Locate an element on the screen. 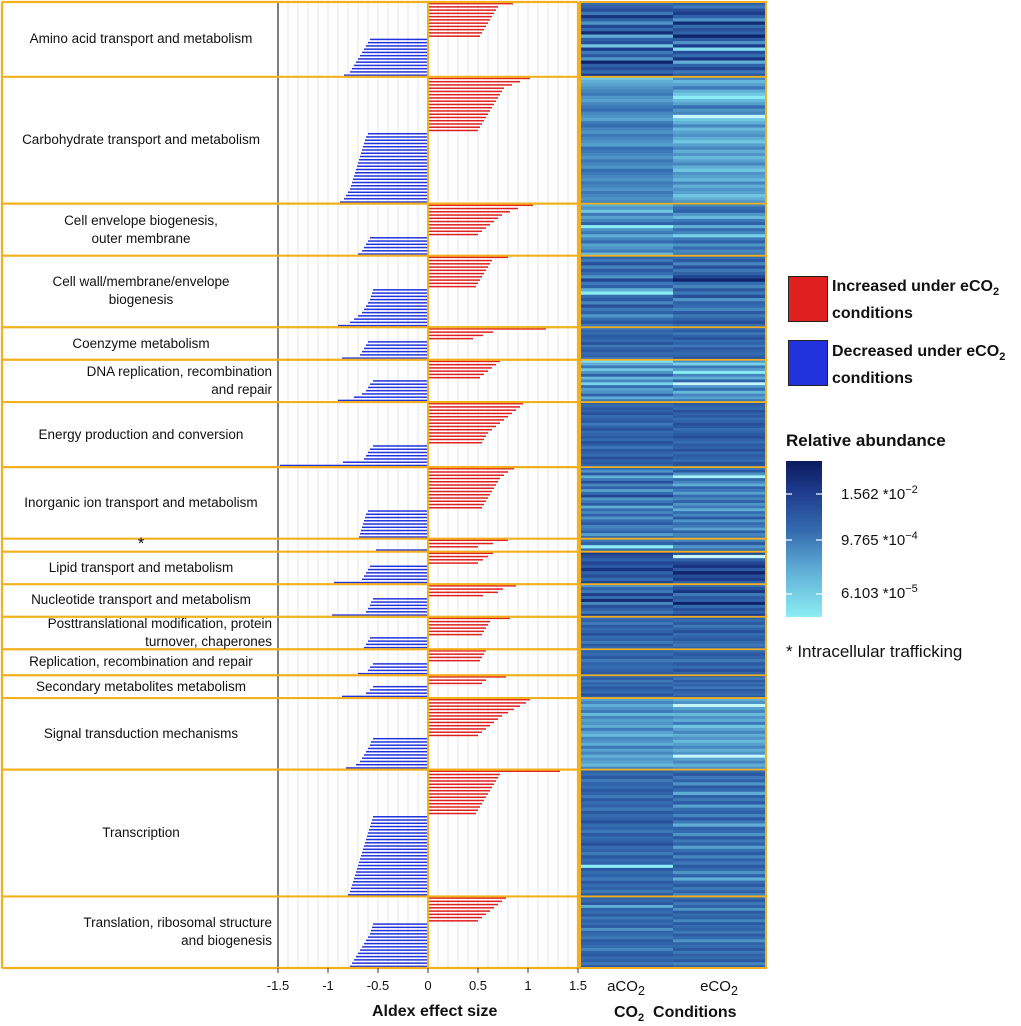 The image size is (1021, 1026). category-label: Cell envelope biogenesis, outer membrane is located at coordinates (141, 229).